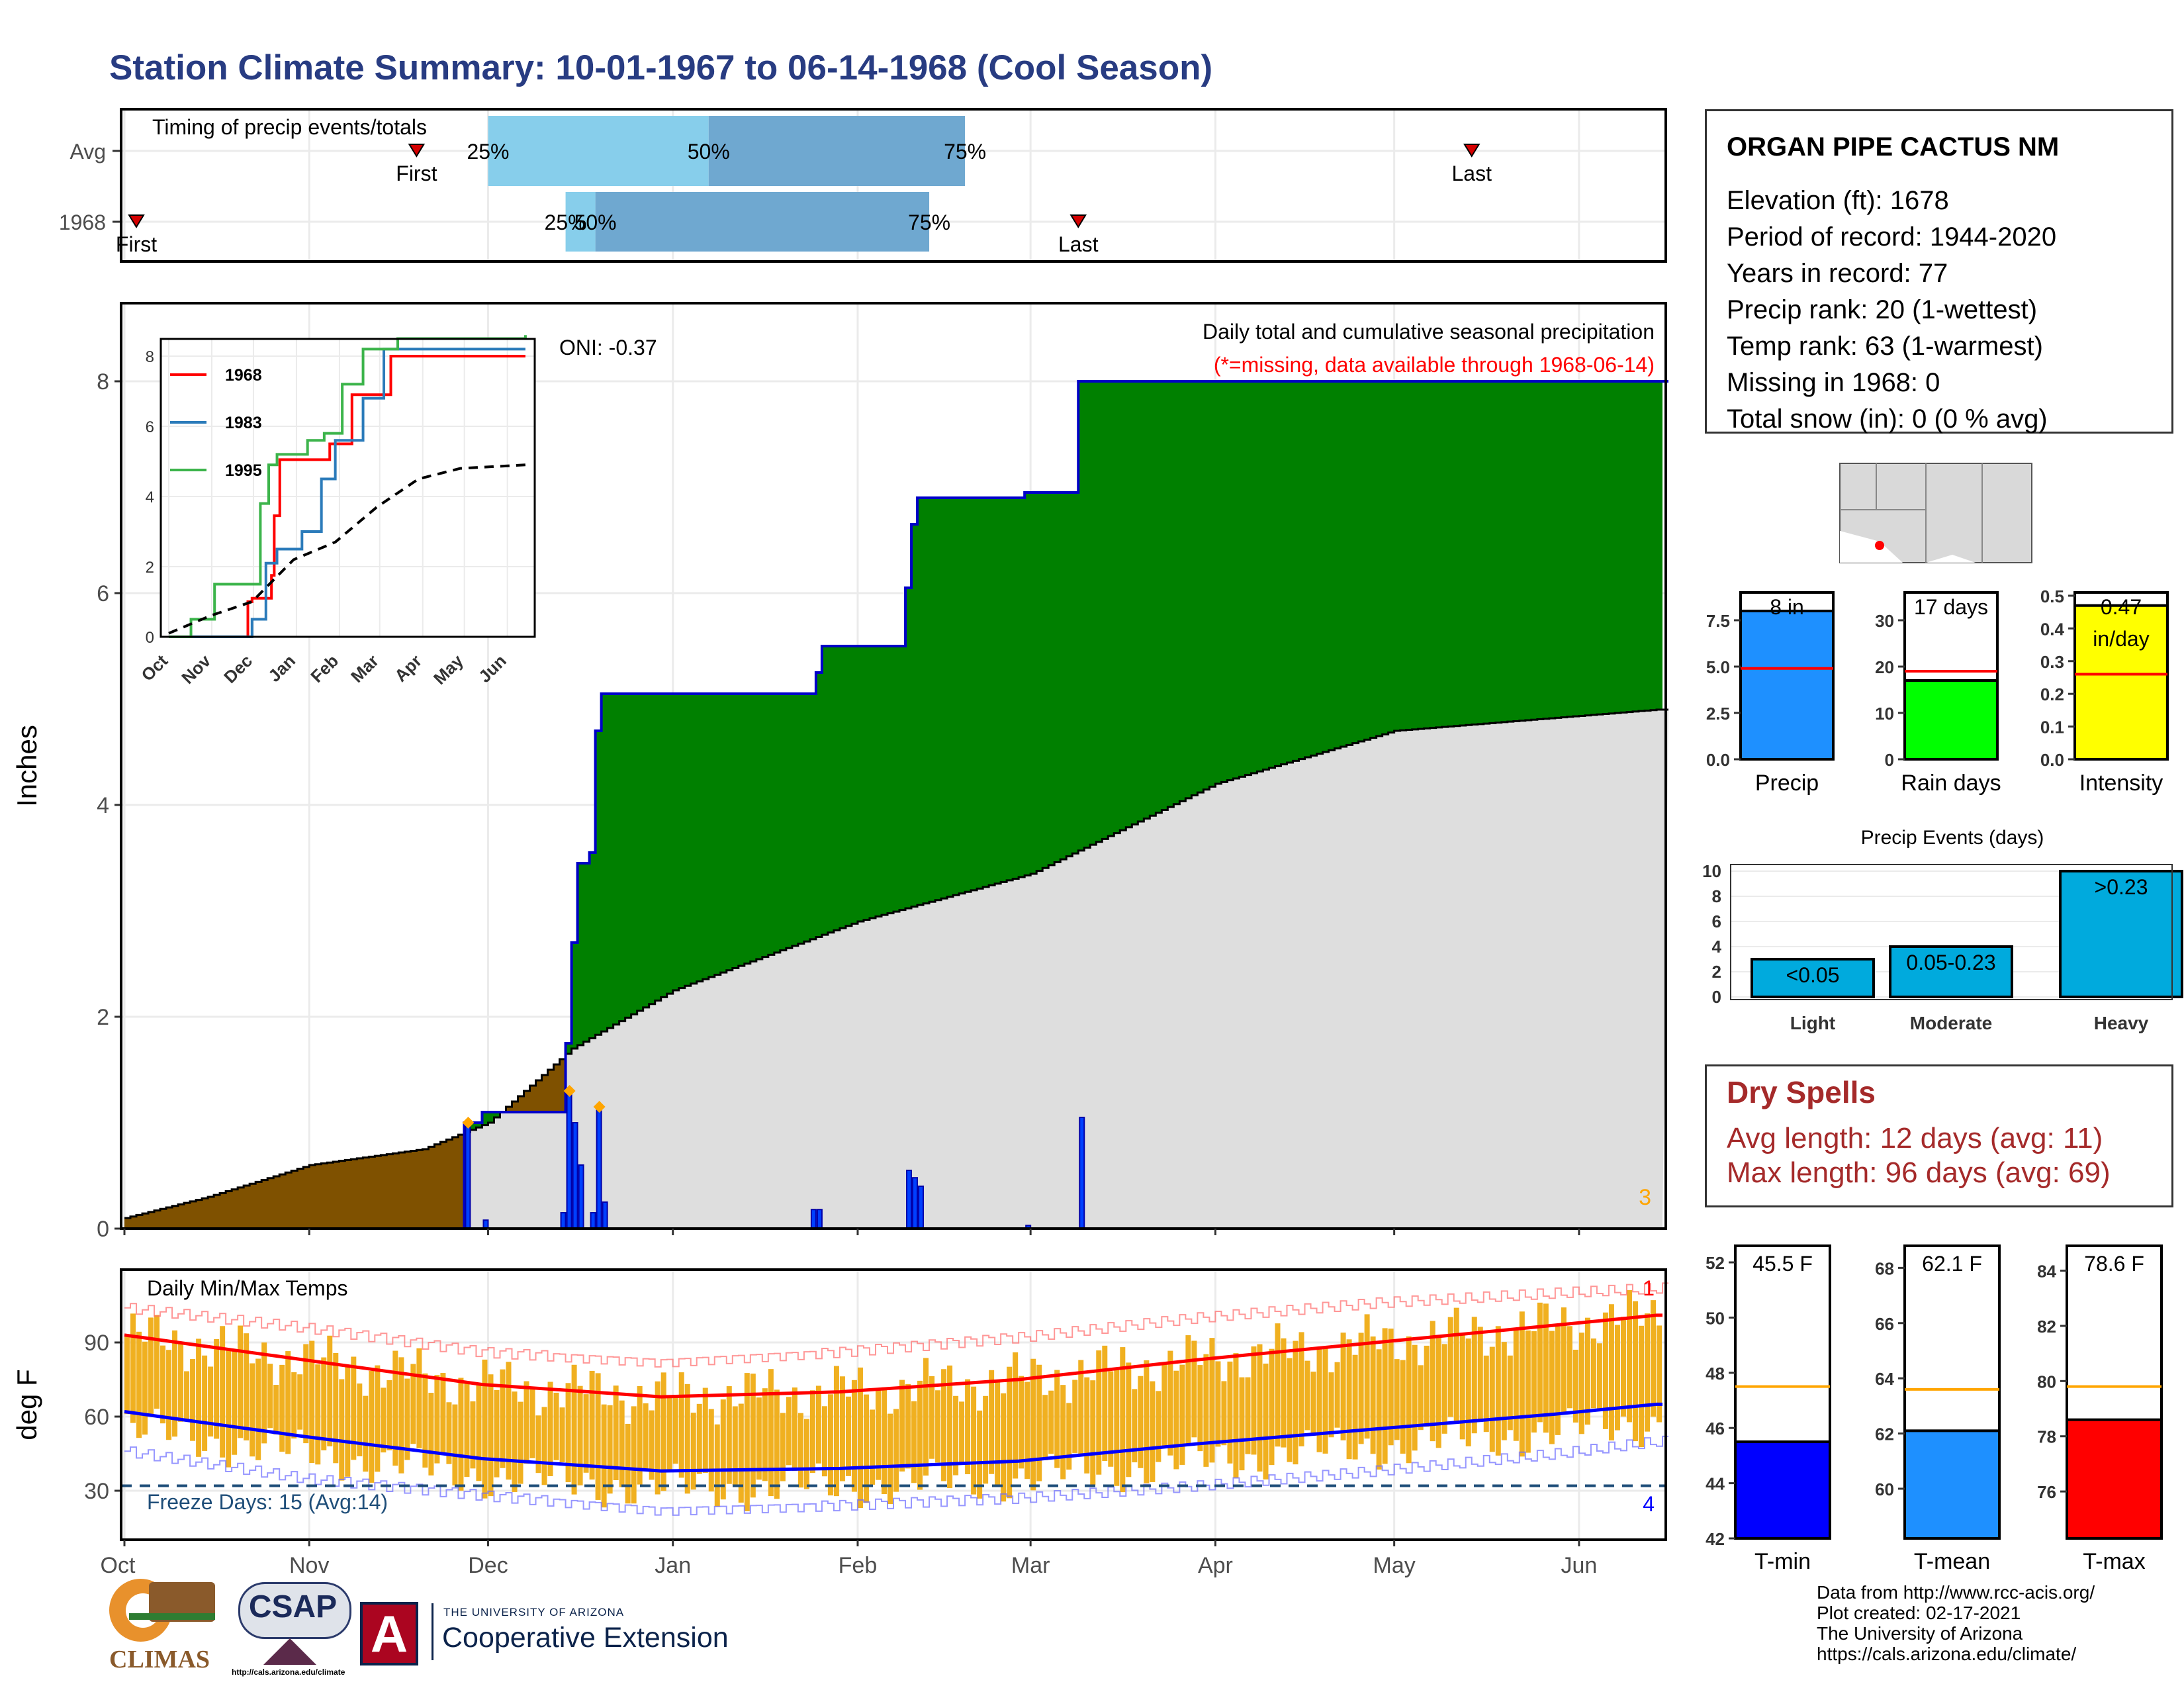 This screenshot has height=1688, width=2184. Describe the element at coordinates (1715, 1318) in the screenshot. I see `temp-total-ytick-label: 50` at that location.